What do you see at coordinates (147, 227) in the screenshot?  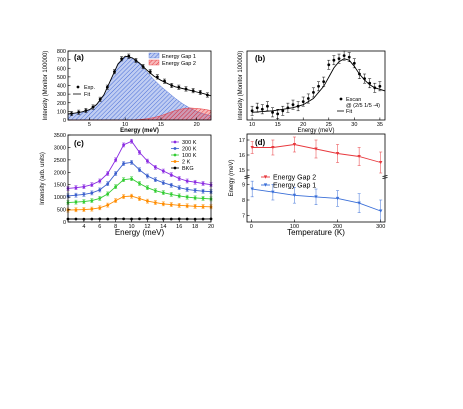 I see `x-tick-label: 12` at bounding box center [147, 227].